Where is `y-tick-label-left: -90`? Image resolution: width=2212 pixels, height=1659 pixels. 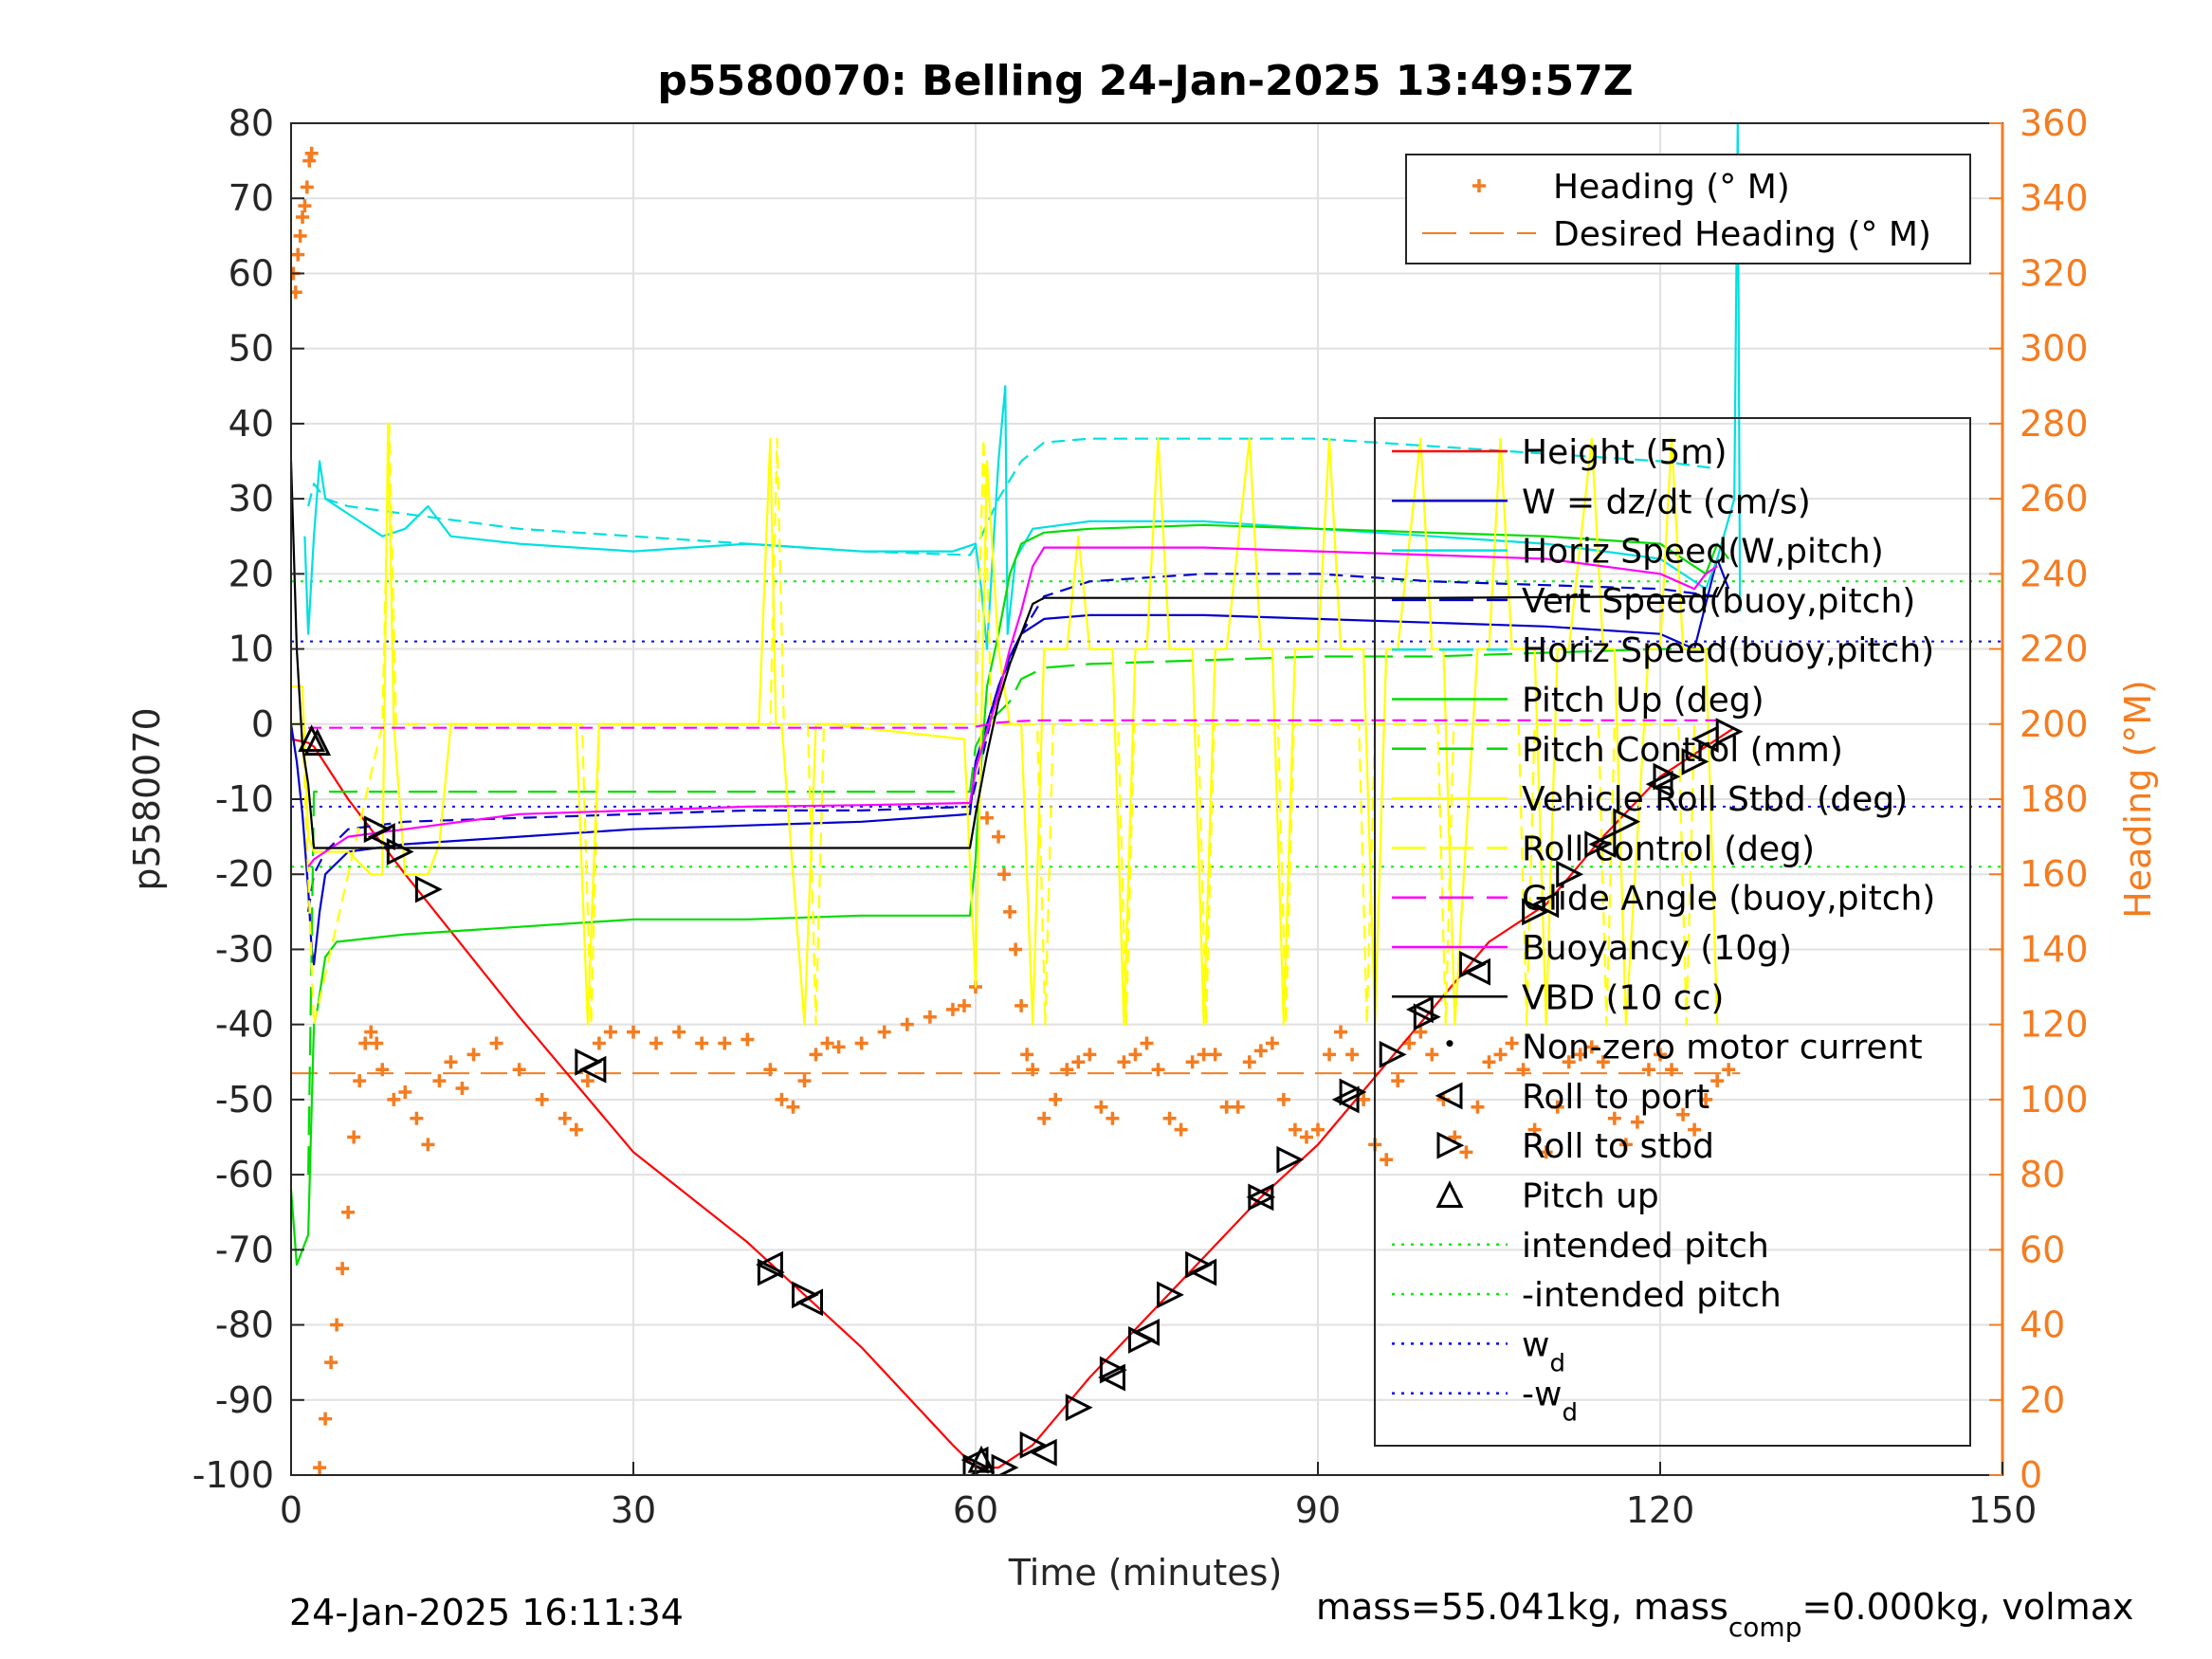 y-tick-label-left: -90 is located at coordinates (244, 1400).